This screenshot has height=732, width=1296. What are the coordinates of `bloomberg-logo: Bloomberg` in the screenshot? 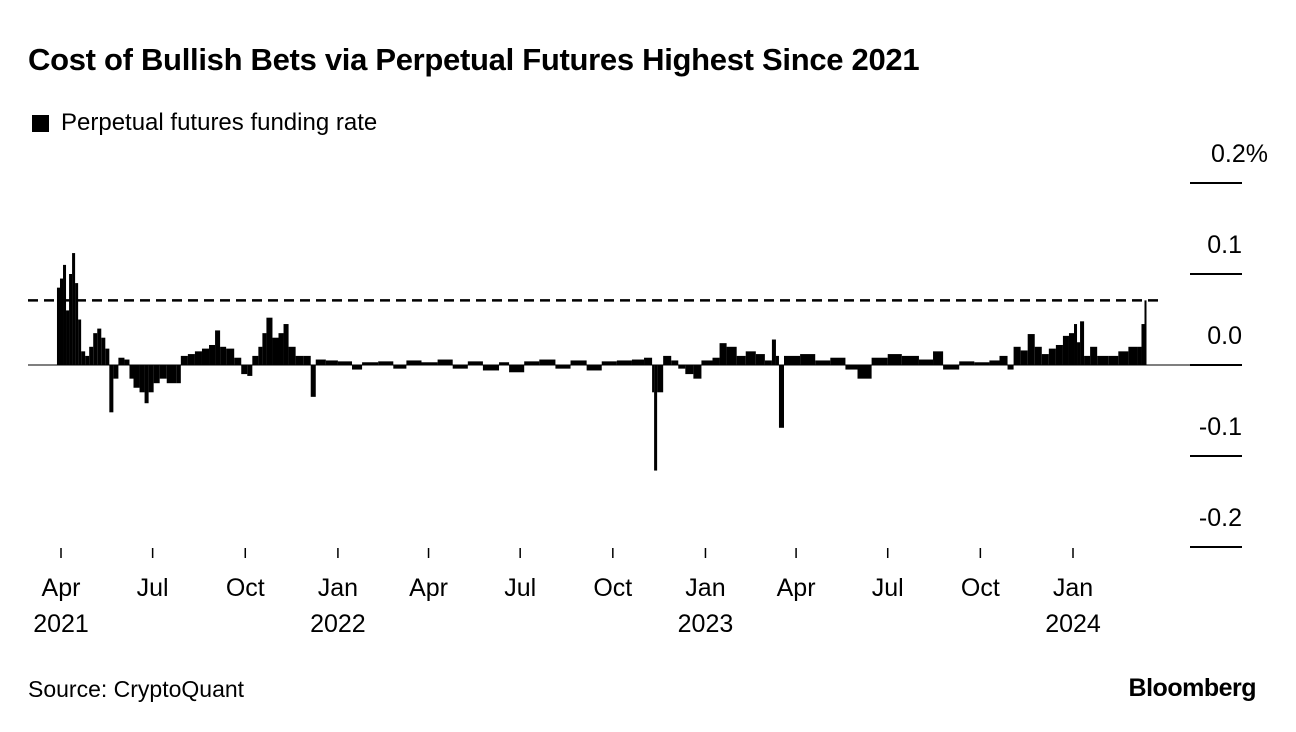 It's located at (1192, 688).